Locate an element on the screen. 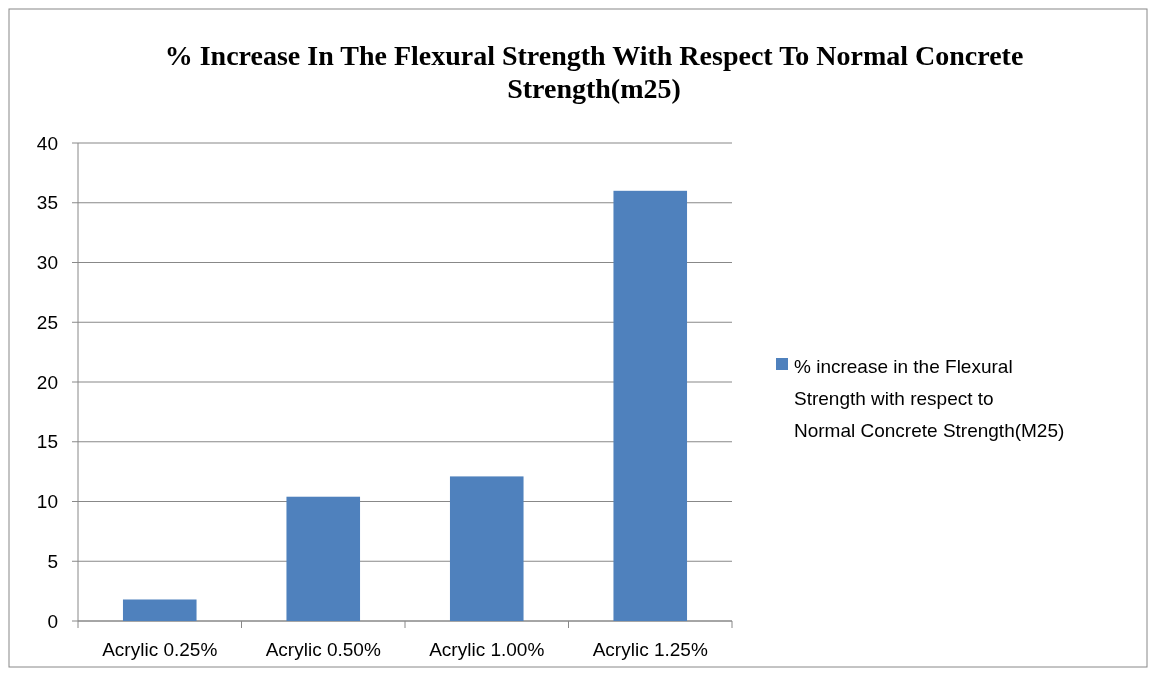 The height and width of the screenshot is (675, 1156). x-tick-label: Acrylic 1.25% is located at coordinates (650, 649).